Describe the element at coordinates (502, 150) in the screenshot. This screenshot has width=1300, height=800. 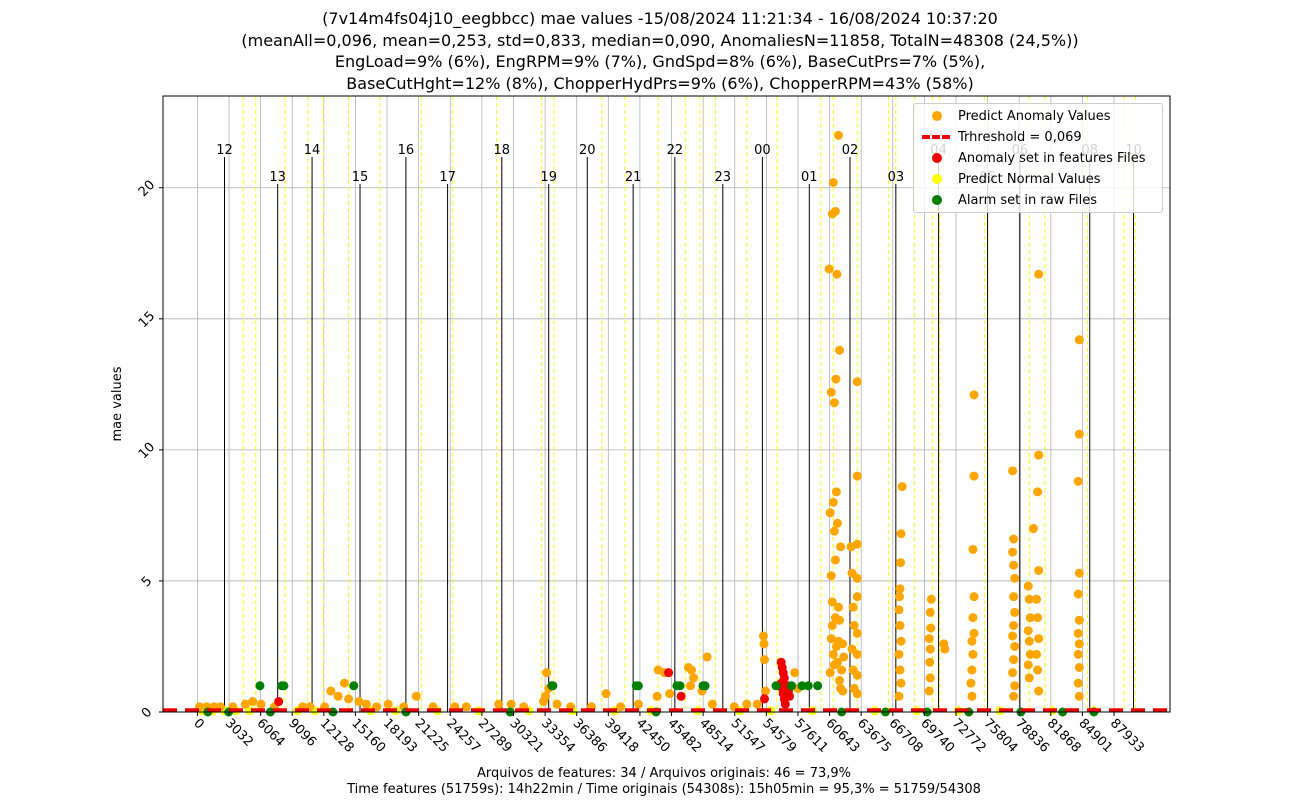
I see `hour-marker-label: 18` at that location.